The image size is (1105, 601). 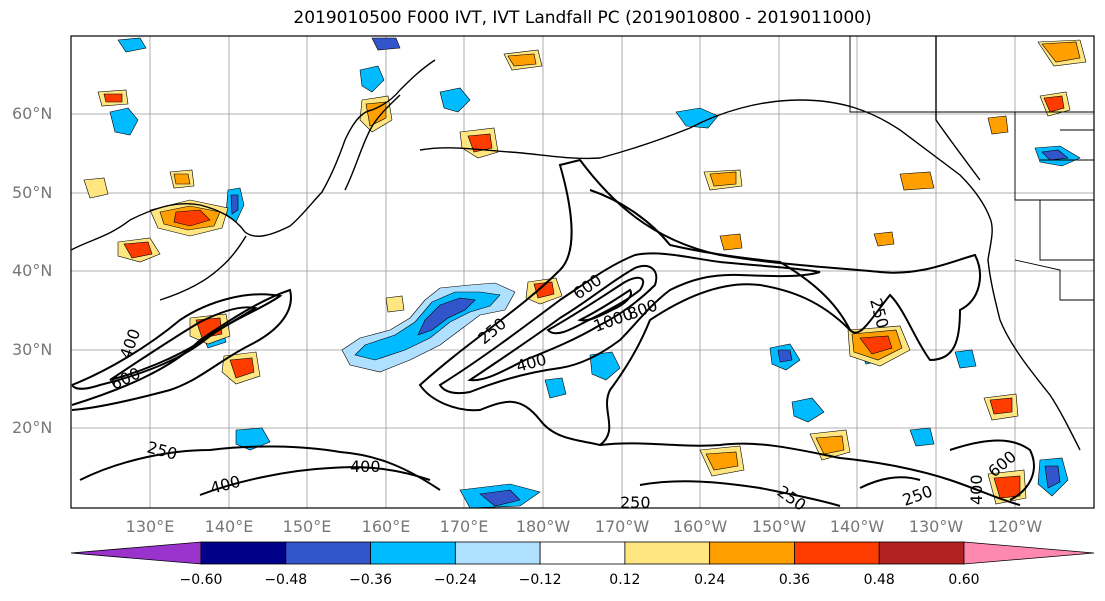 What do you see at coordinates (622, 526) in the screenshot?
I see `lon-label-170w: 170°W` at bounding box center [622, 526].